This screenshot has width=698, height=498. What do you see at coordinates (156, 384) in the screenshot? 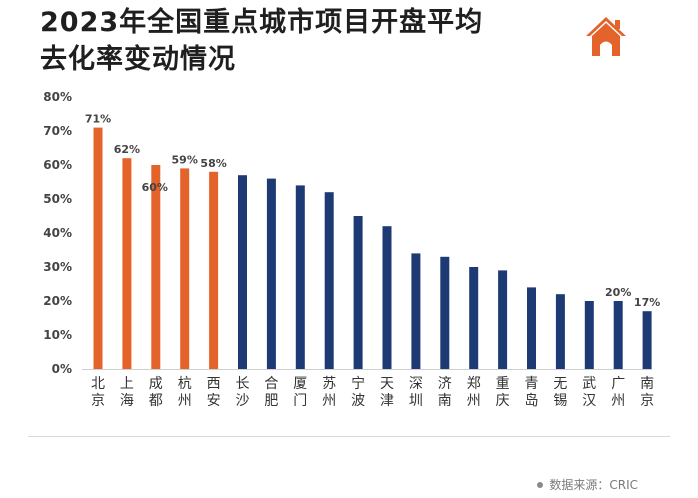
I see `x-tick-label: 成` at bounding box center [156, 384].